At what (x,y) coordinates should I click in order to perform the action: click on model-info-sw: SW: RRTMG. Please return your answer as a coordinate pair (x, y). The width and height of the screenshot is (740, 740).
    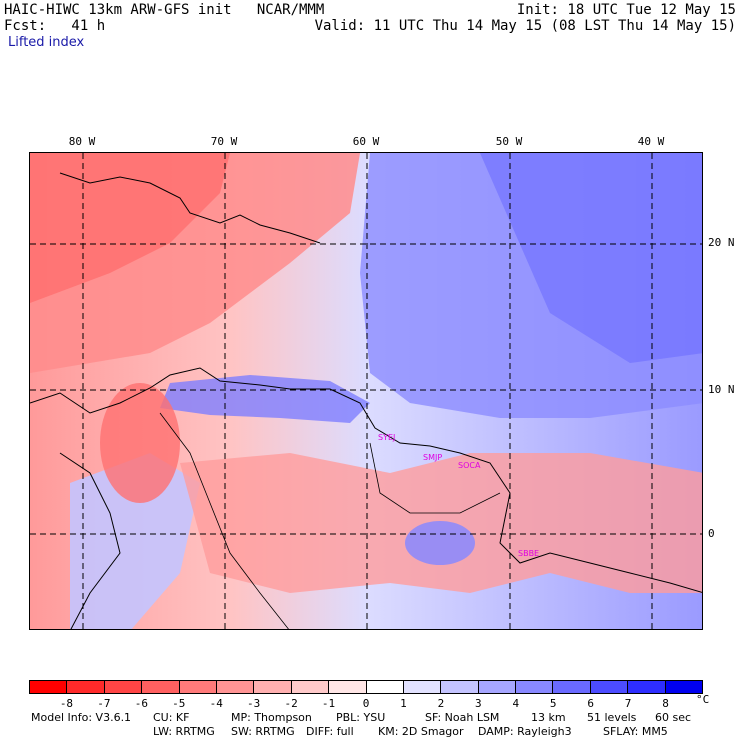
    Looking at the image, I should click on (263, 731).